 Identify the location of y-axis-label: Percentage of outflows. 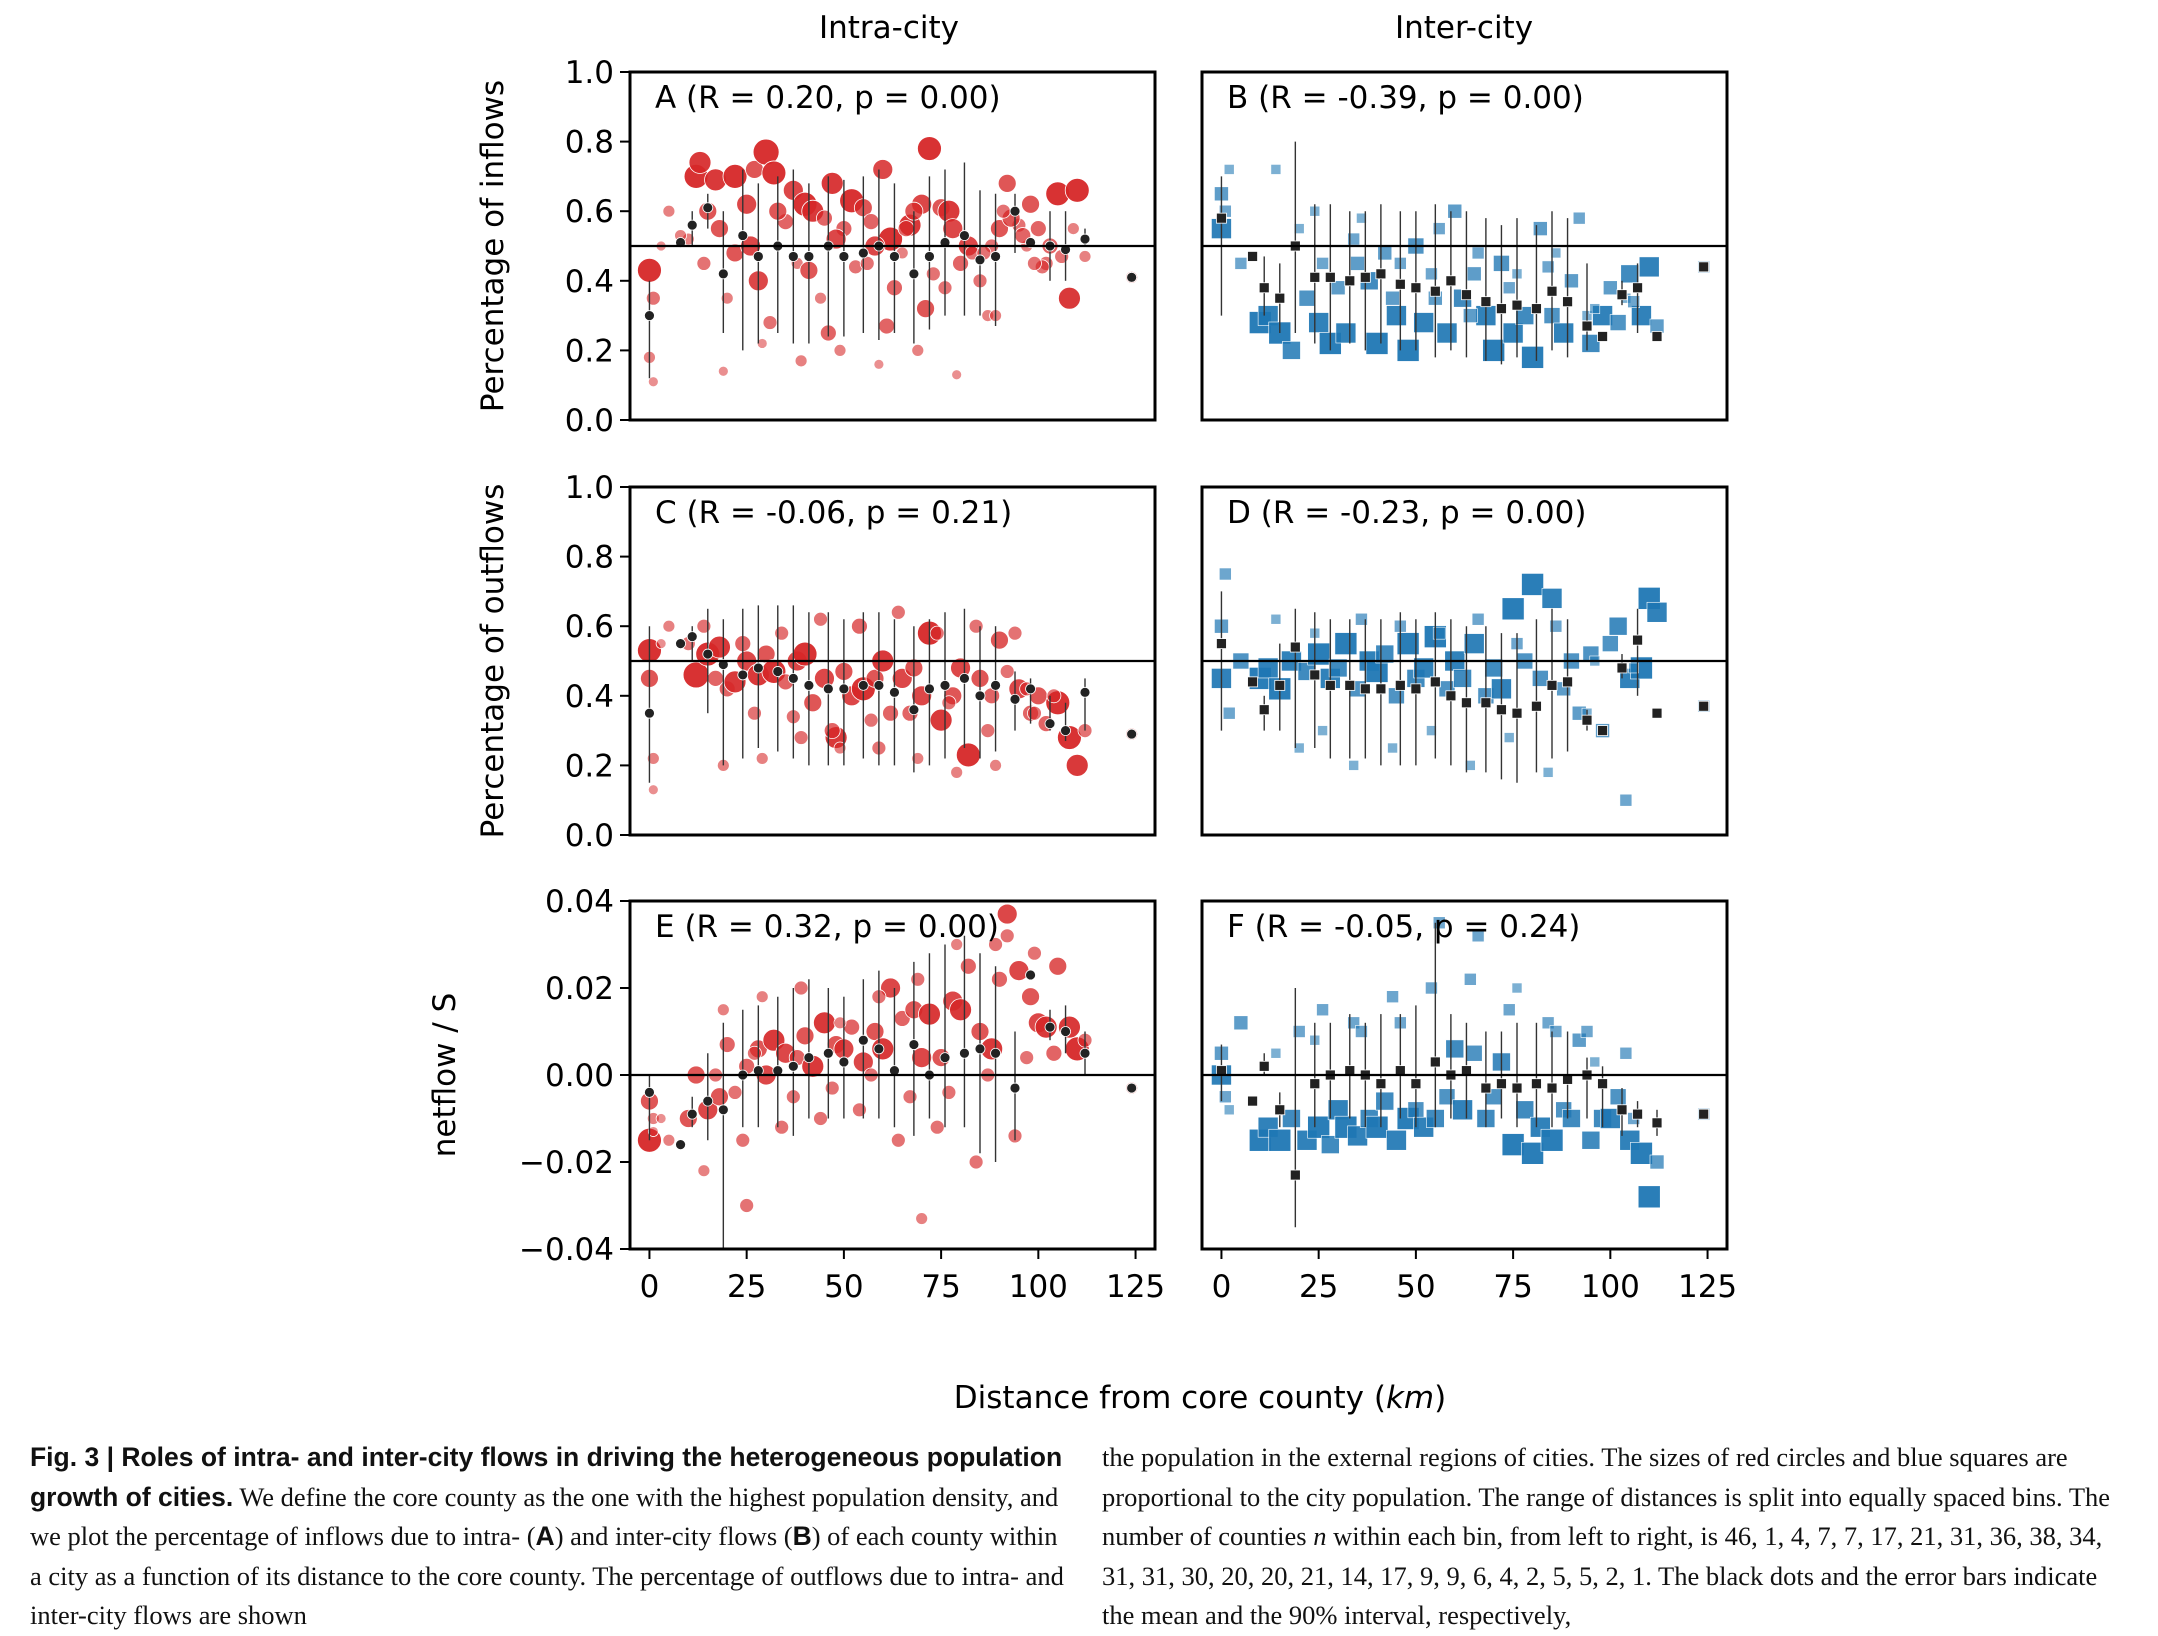
(493, 661).